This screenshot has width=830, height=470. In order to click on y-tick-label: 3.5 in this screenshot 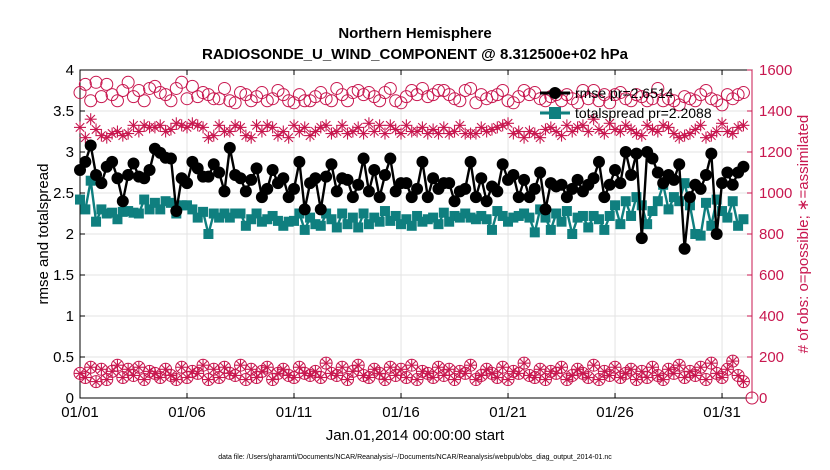, I will do `click(63, 111)`.